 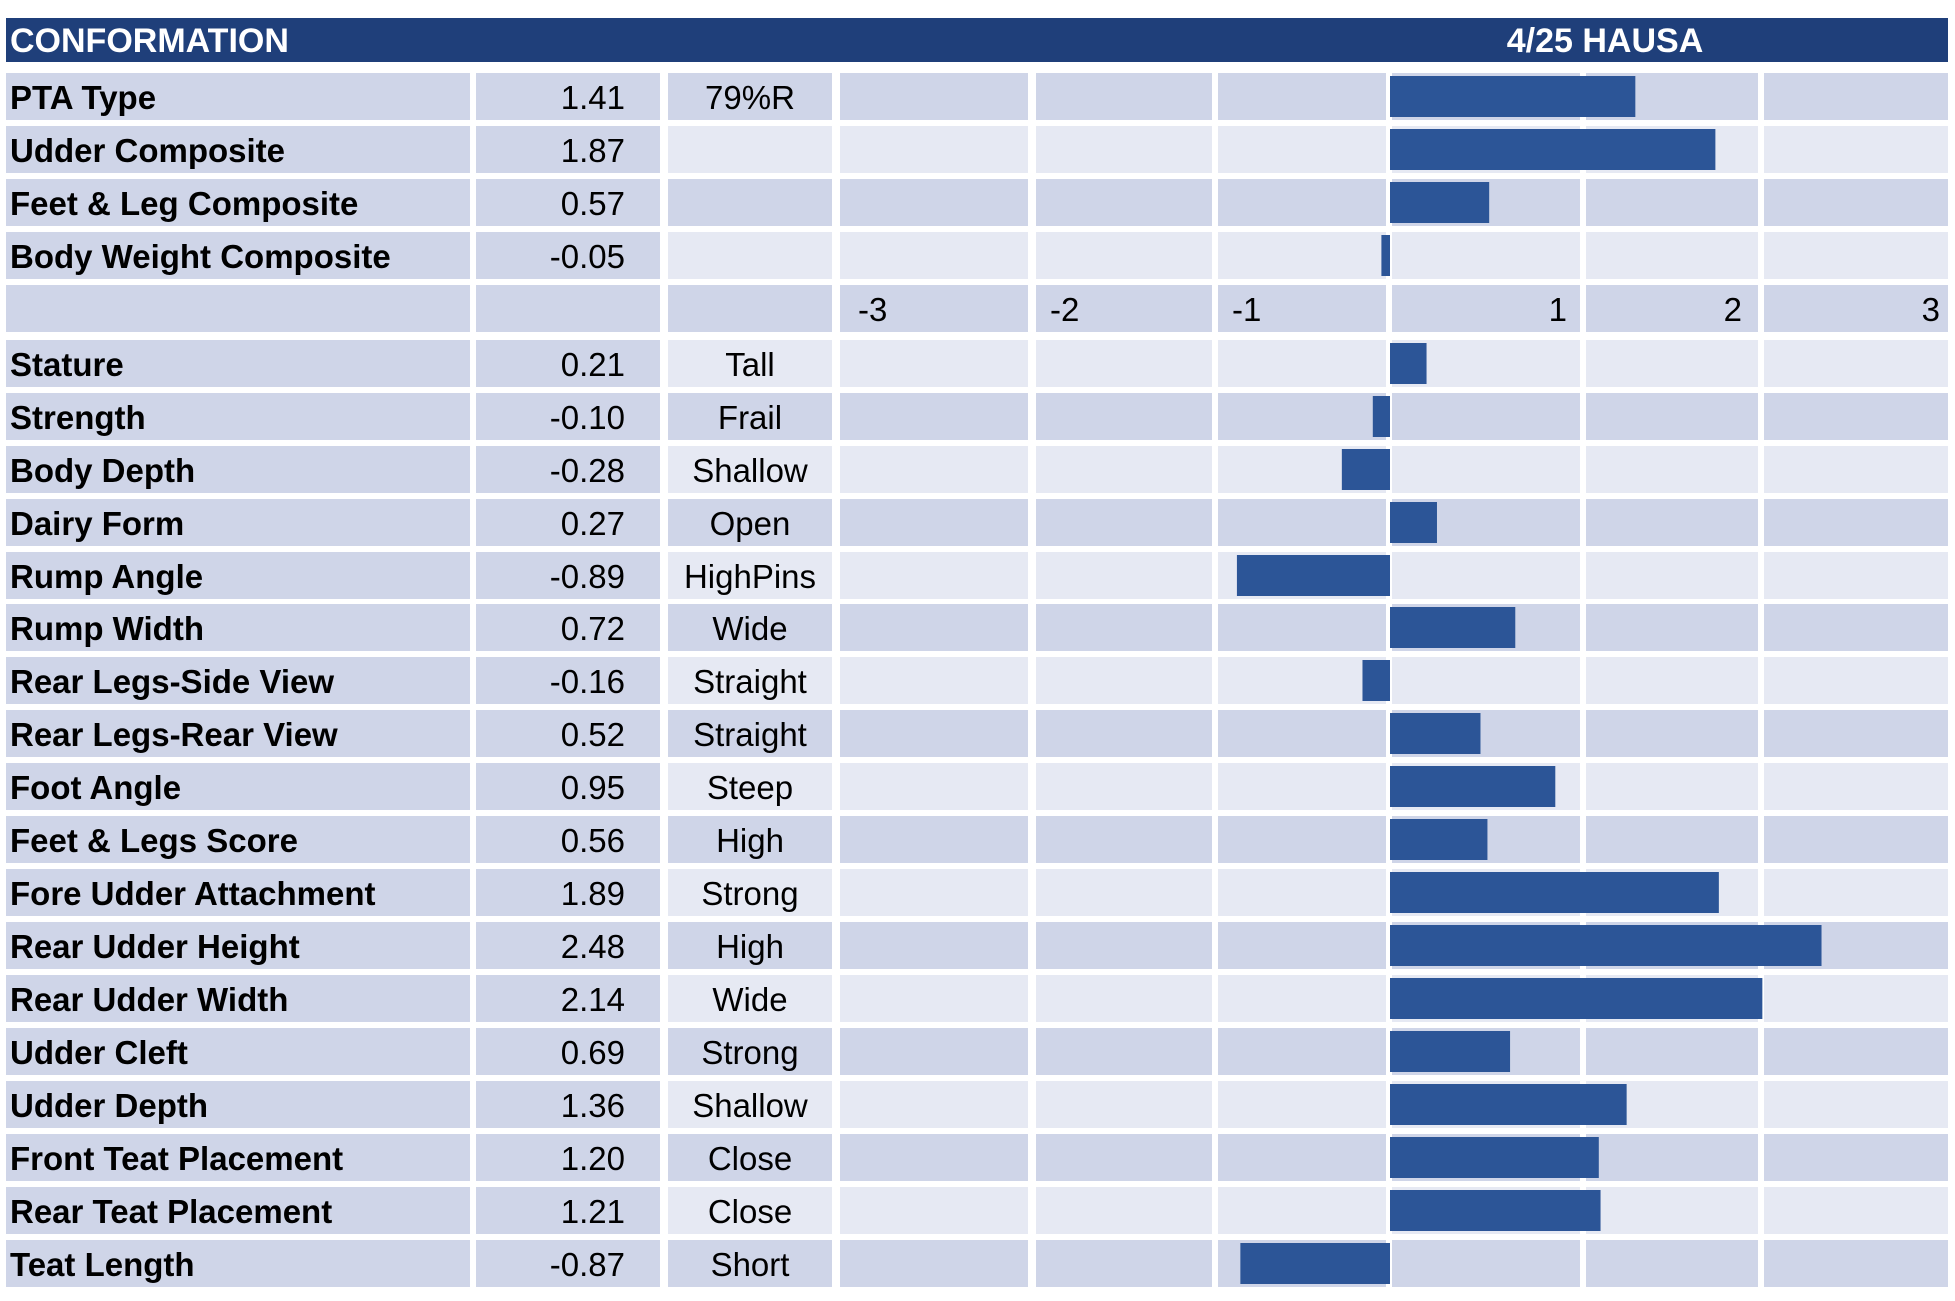 I want to click on row-label: Feet & Legs Score, so click(x=154, y=840).